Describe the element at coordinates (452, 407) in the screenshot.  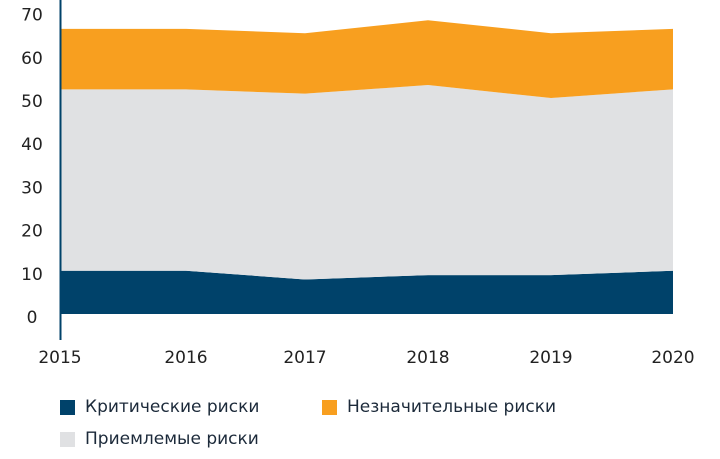
I see `legend-label-minor: Незначительные риски` at that location.